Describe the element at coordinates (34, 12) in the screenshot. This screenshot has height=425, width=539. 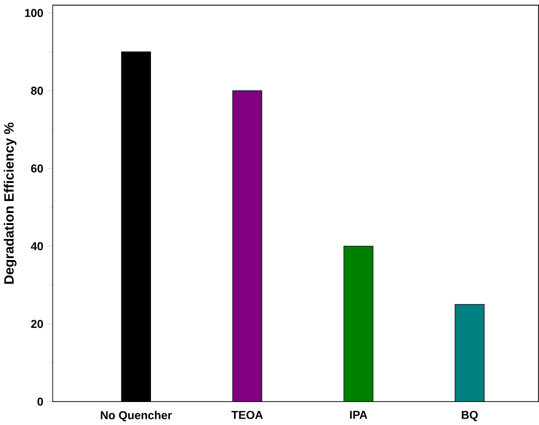
I see `y-tick-label: 100` at that location.